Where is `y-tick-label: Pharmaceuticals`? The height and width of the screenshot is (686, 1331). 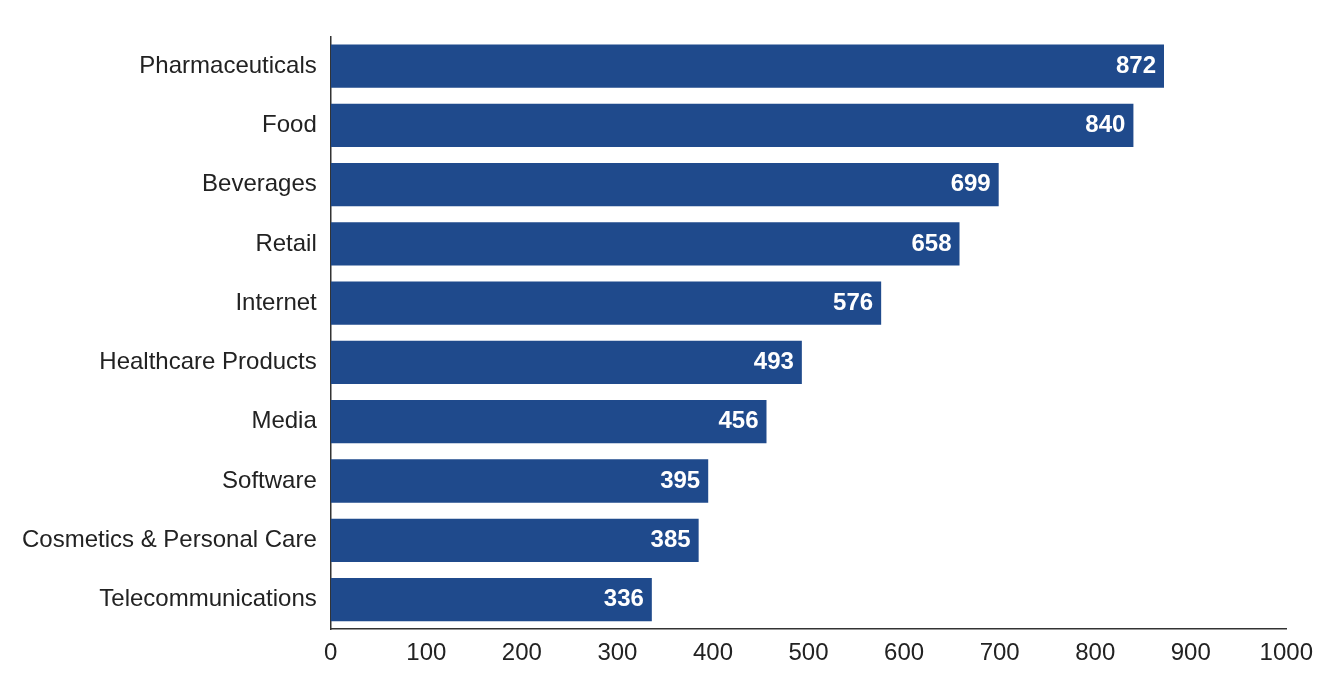 y-tick-label: Pharmaceuticals is located at coordinates (228, 64).